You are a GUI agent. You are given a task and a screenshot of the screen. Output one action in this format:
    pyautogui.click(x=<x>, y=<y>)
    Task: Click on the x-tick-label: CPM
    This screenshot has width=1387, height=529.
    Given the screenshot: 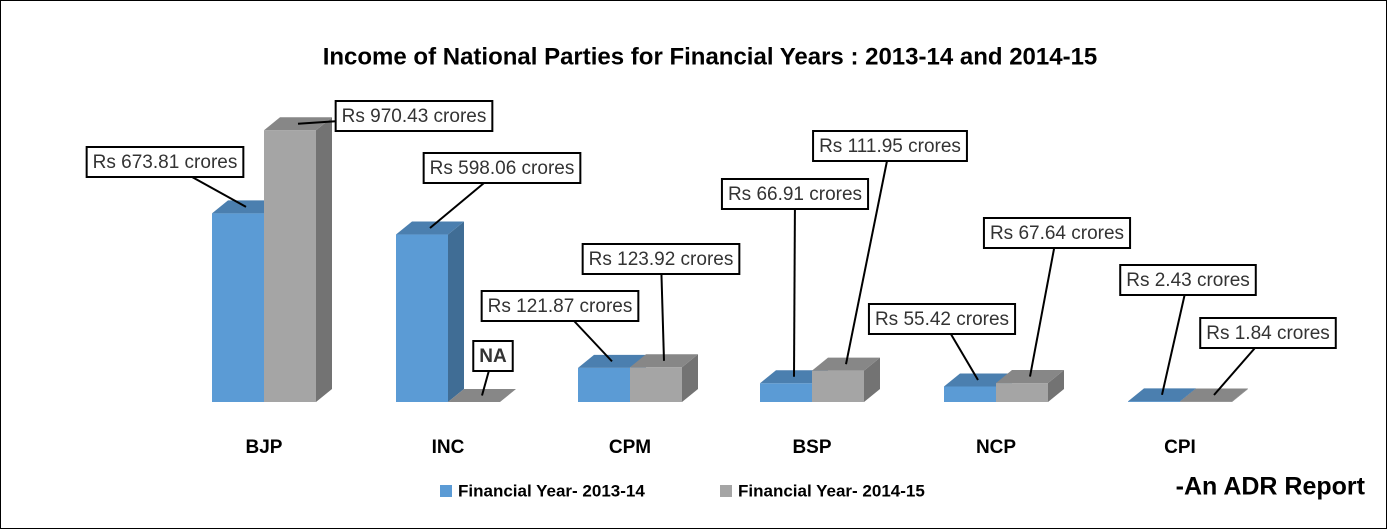 What is the action you would take?
    pyautogui.click(x=630, y=447)
    